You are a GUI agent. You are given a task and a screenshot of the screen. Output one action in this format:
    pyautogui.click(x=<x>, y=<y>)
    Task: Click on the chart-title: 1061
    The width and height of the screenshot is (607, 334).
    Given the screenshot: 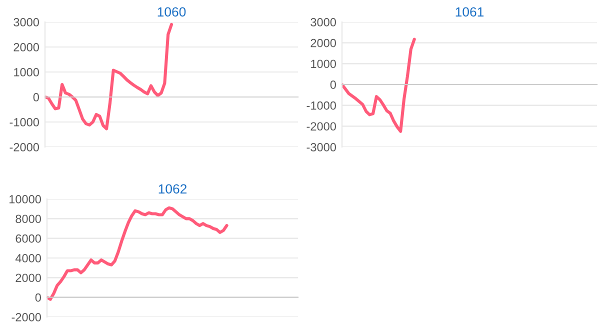 What is the action you would take?
    pyautogui.click(x=470, y=12)
    